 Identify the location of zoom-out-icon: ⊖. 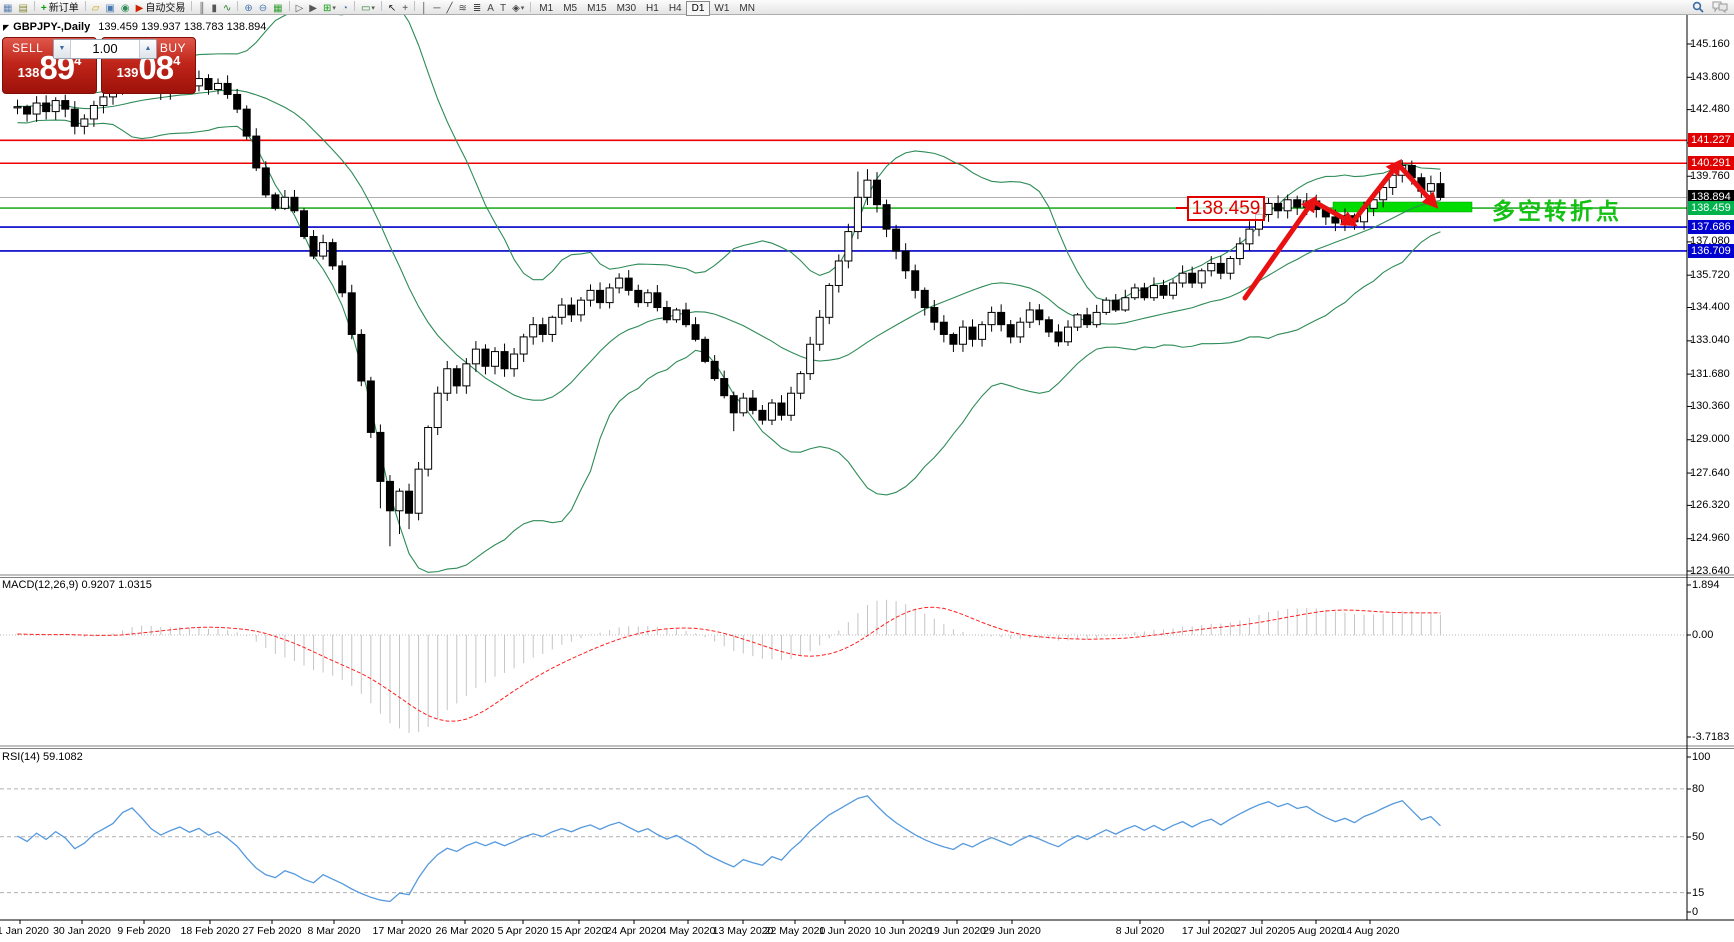
(263, 8).